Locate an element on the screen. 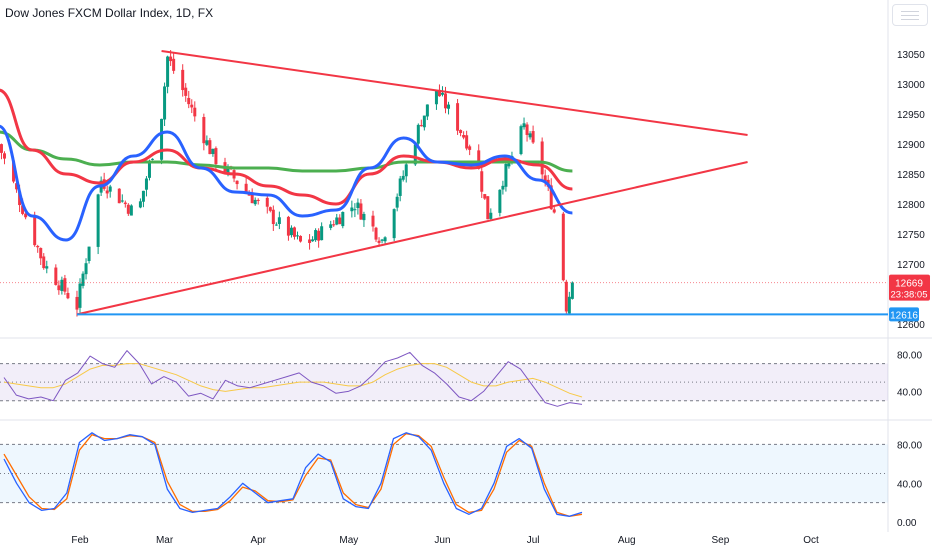 Image resolution: width=932 pixels, height=550 pixels. stochastic-k-line is located at coordinates (293, 474).